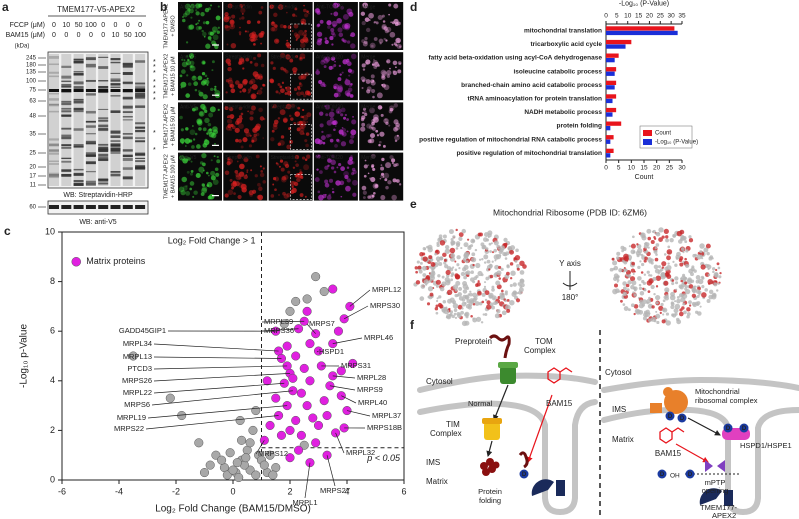 The width and height of the screenshot is (799, 519). Describe the element at coordinates (131, 417) in the screenshot. I see `point-label: MRPL19` at that location.